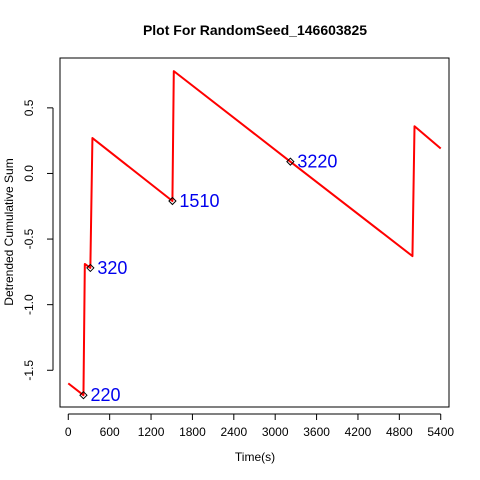 This screenshot has height=480, width=480. What do you see at coordinates (9, 231) in the screenshot?
I see `y-axis-label: Detrended Cumulative Sum` at bounding box center [9, 231].